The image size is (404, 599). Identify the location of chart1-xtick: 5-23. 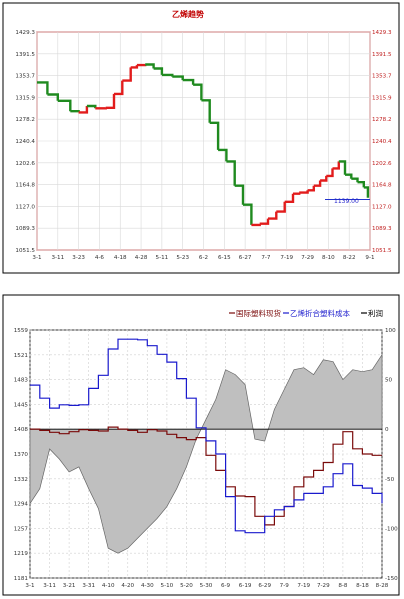
(182, 258).